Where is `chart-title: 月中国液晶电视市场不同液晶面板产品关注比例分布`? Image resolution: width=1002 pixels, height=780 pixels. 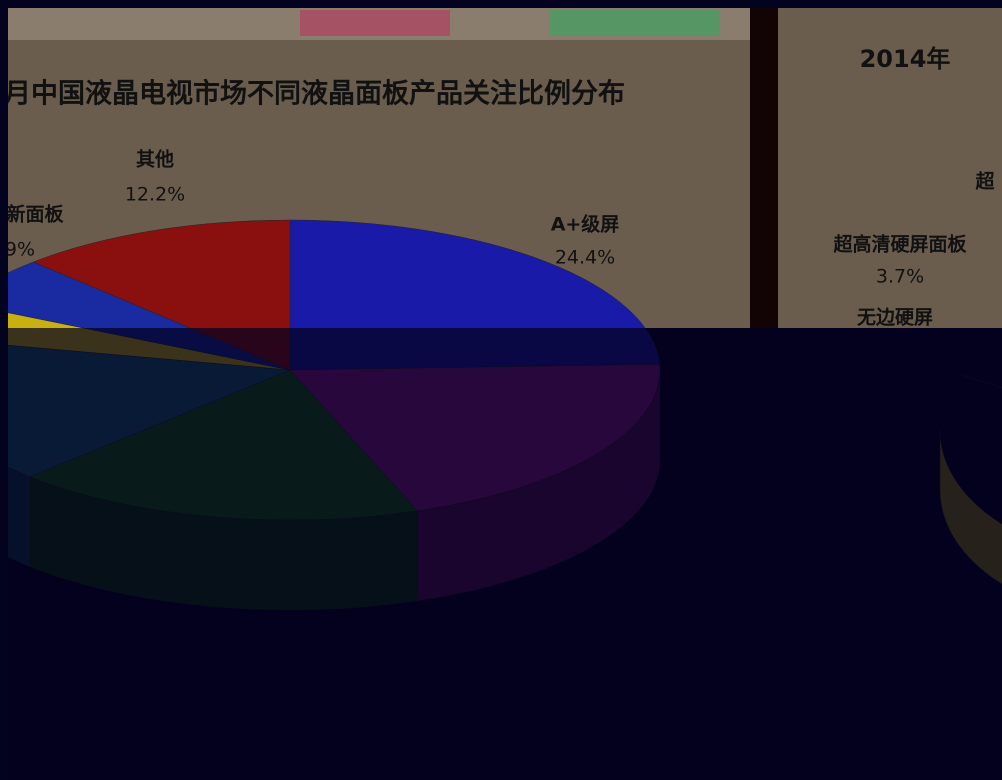
chart-title: 月中国液晶电视市场不同液晶面板产品关注比例分布 is located at coordinates (314, 94).